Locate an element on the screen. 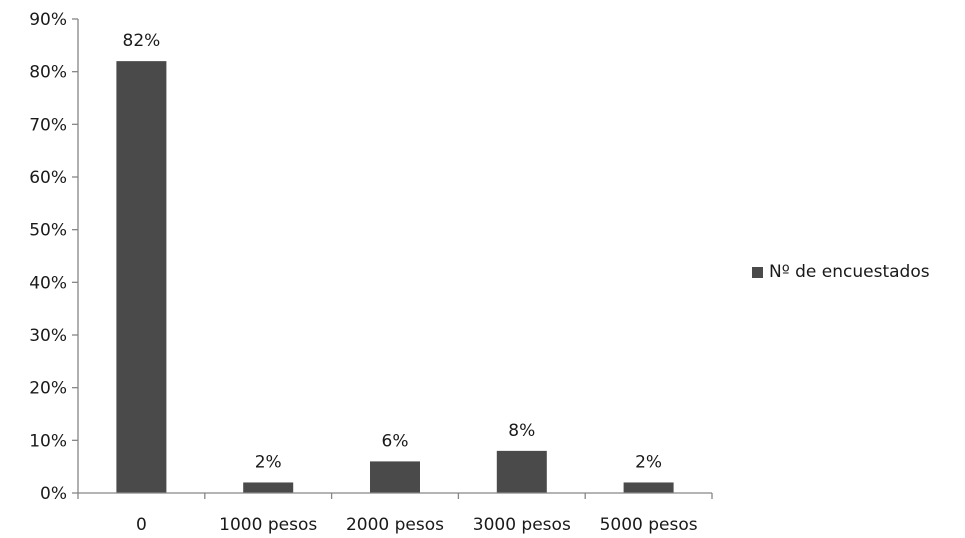  data-label: 6% is located at coordinates (395, 441).